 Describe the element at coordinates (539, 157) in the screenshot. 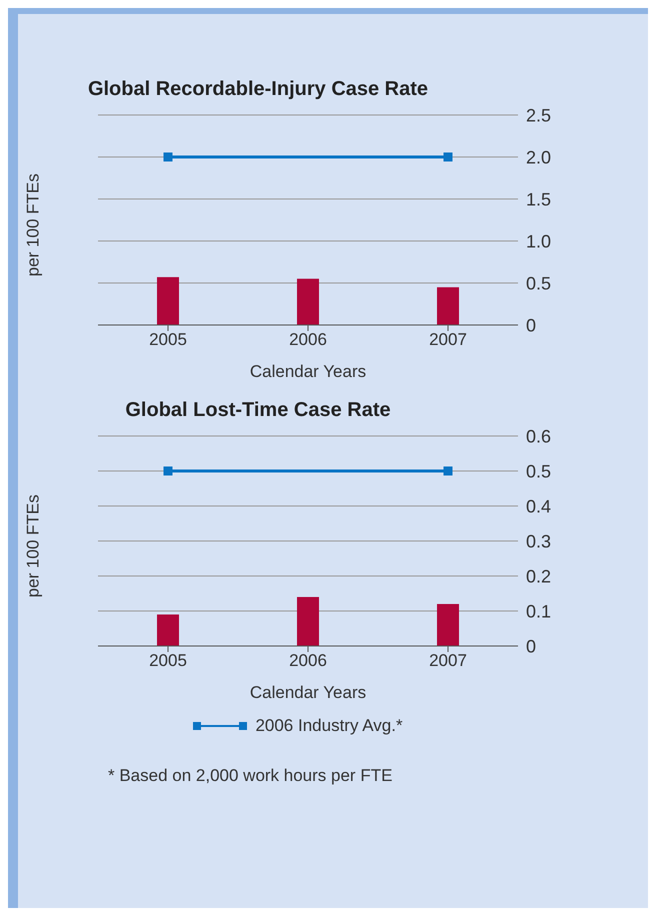

I see `y-tick-label: 2.0` at that location.